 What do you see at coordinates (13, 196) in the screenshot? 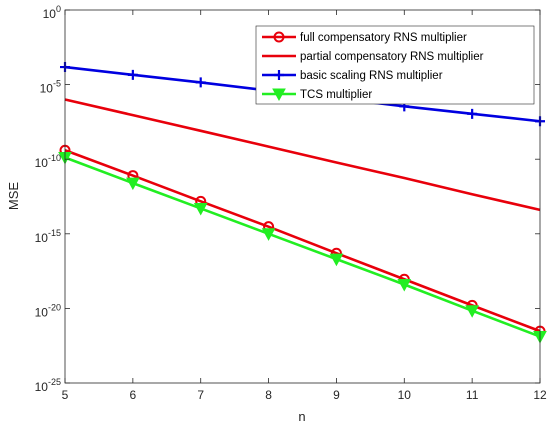
I see `y-axis-title: MSE` at bounding box center [13, 196].